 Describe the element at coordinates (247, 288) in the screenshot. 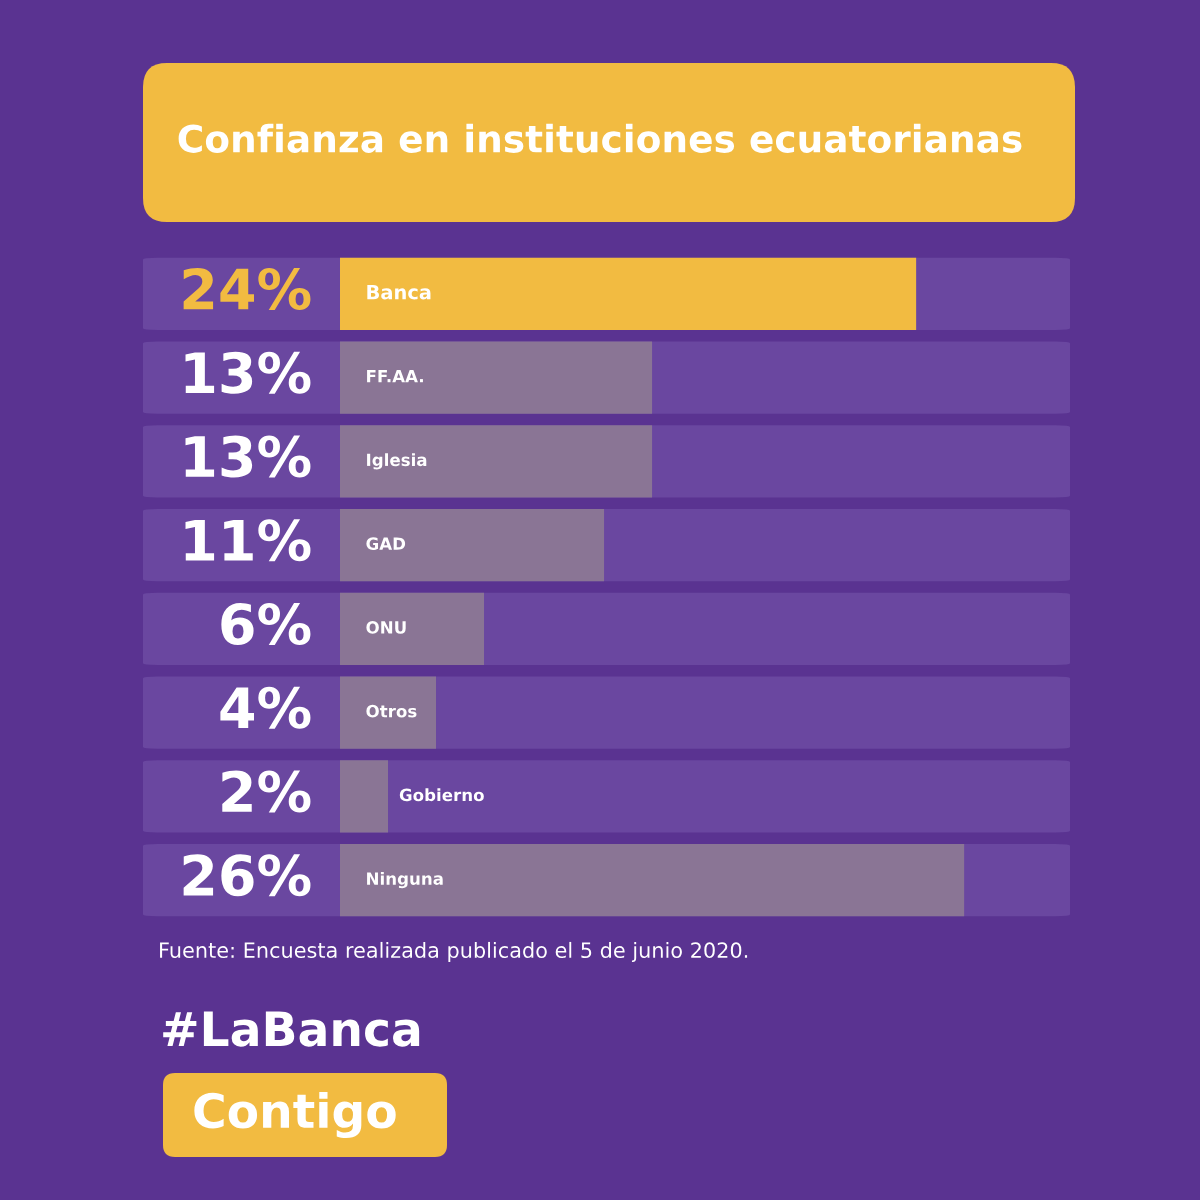

I see `data-label: 24%` at that location.